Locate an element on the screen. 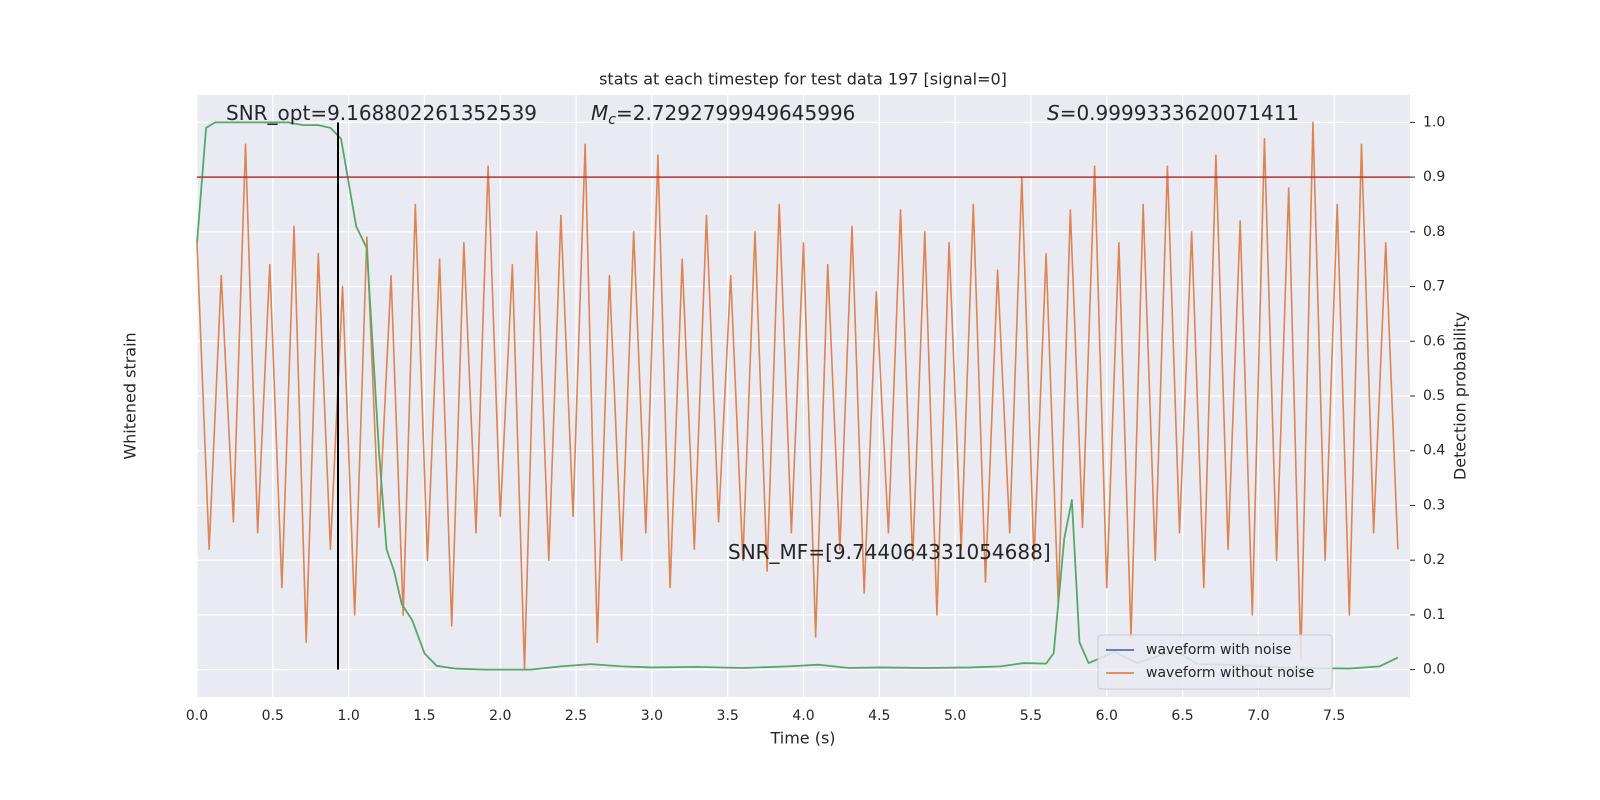 The height and width of the screenshot is (800, 1600). y2-tick-label: 0.5 is located at coordinates (1434, 396).